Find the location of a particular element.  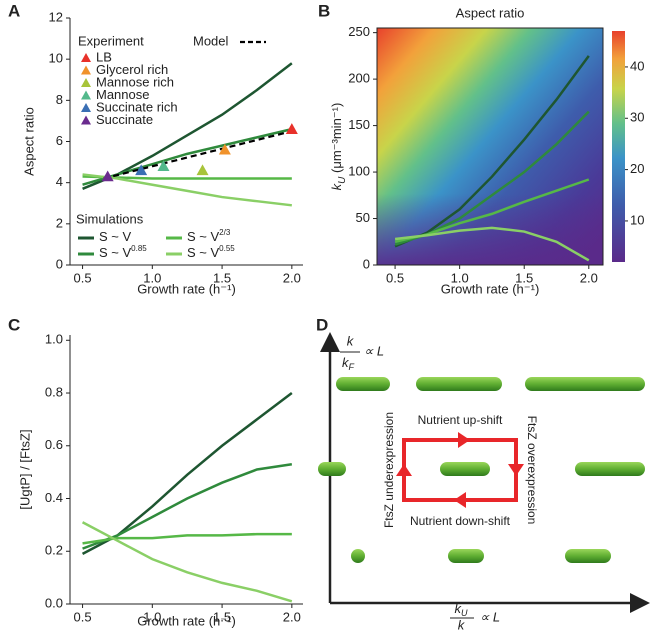

y-tick-label: 100 is located at coordinates (359, 170).